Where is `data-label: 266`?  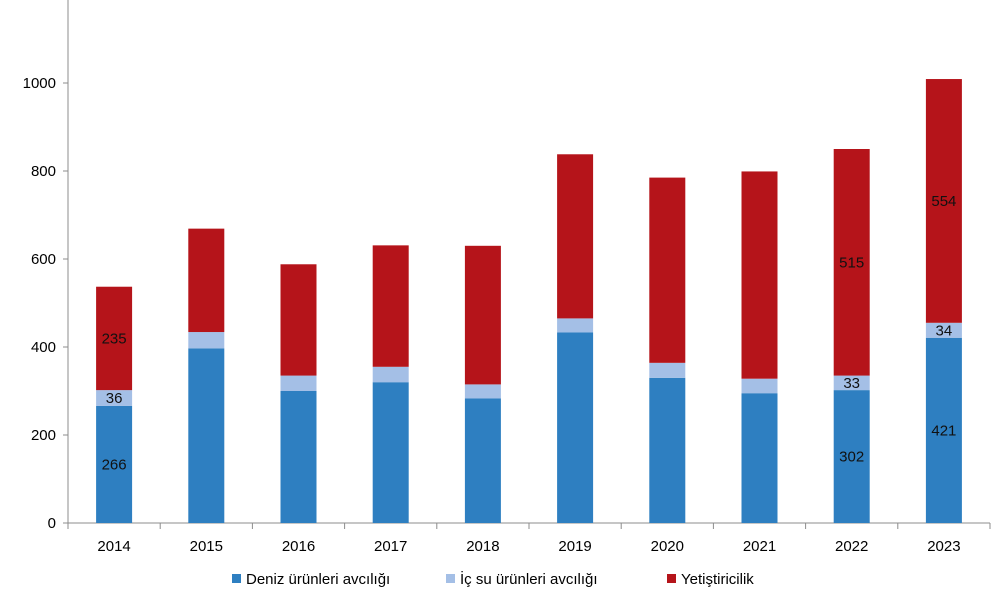 data-label: 266 is located at coordinates (114, 464).